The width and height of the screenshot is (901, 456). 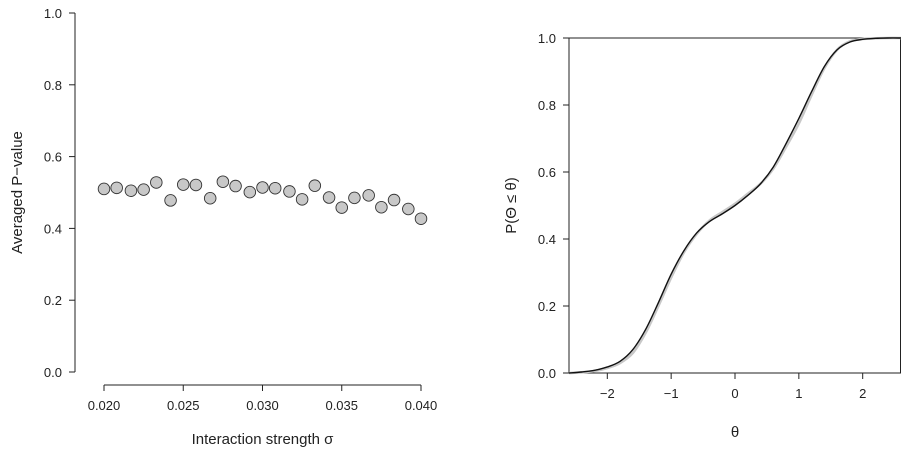 What do you see at coordinates (53, 157) in the screenshot?
I see `left-y-tick-label: 0.6` at bounding box center [53, 157].